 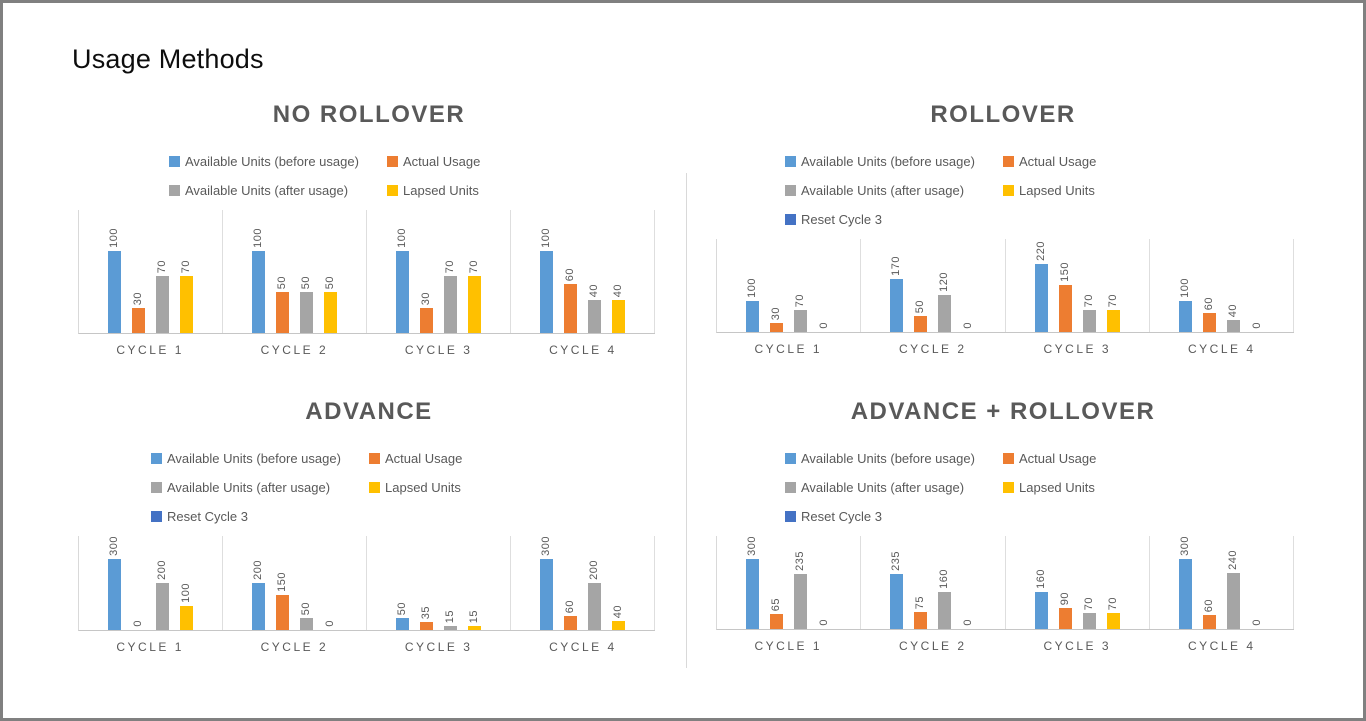 What do you see at coordinates (114, 546) in the screenshot?
I see `data-label: 300` at bounding box center [114, 546].